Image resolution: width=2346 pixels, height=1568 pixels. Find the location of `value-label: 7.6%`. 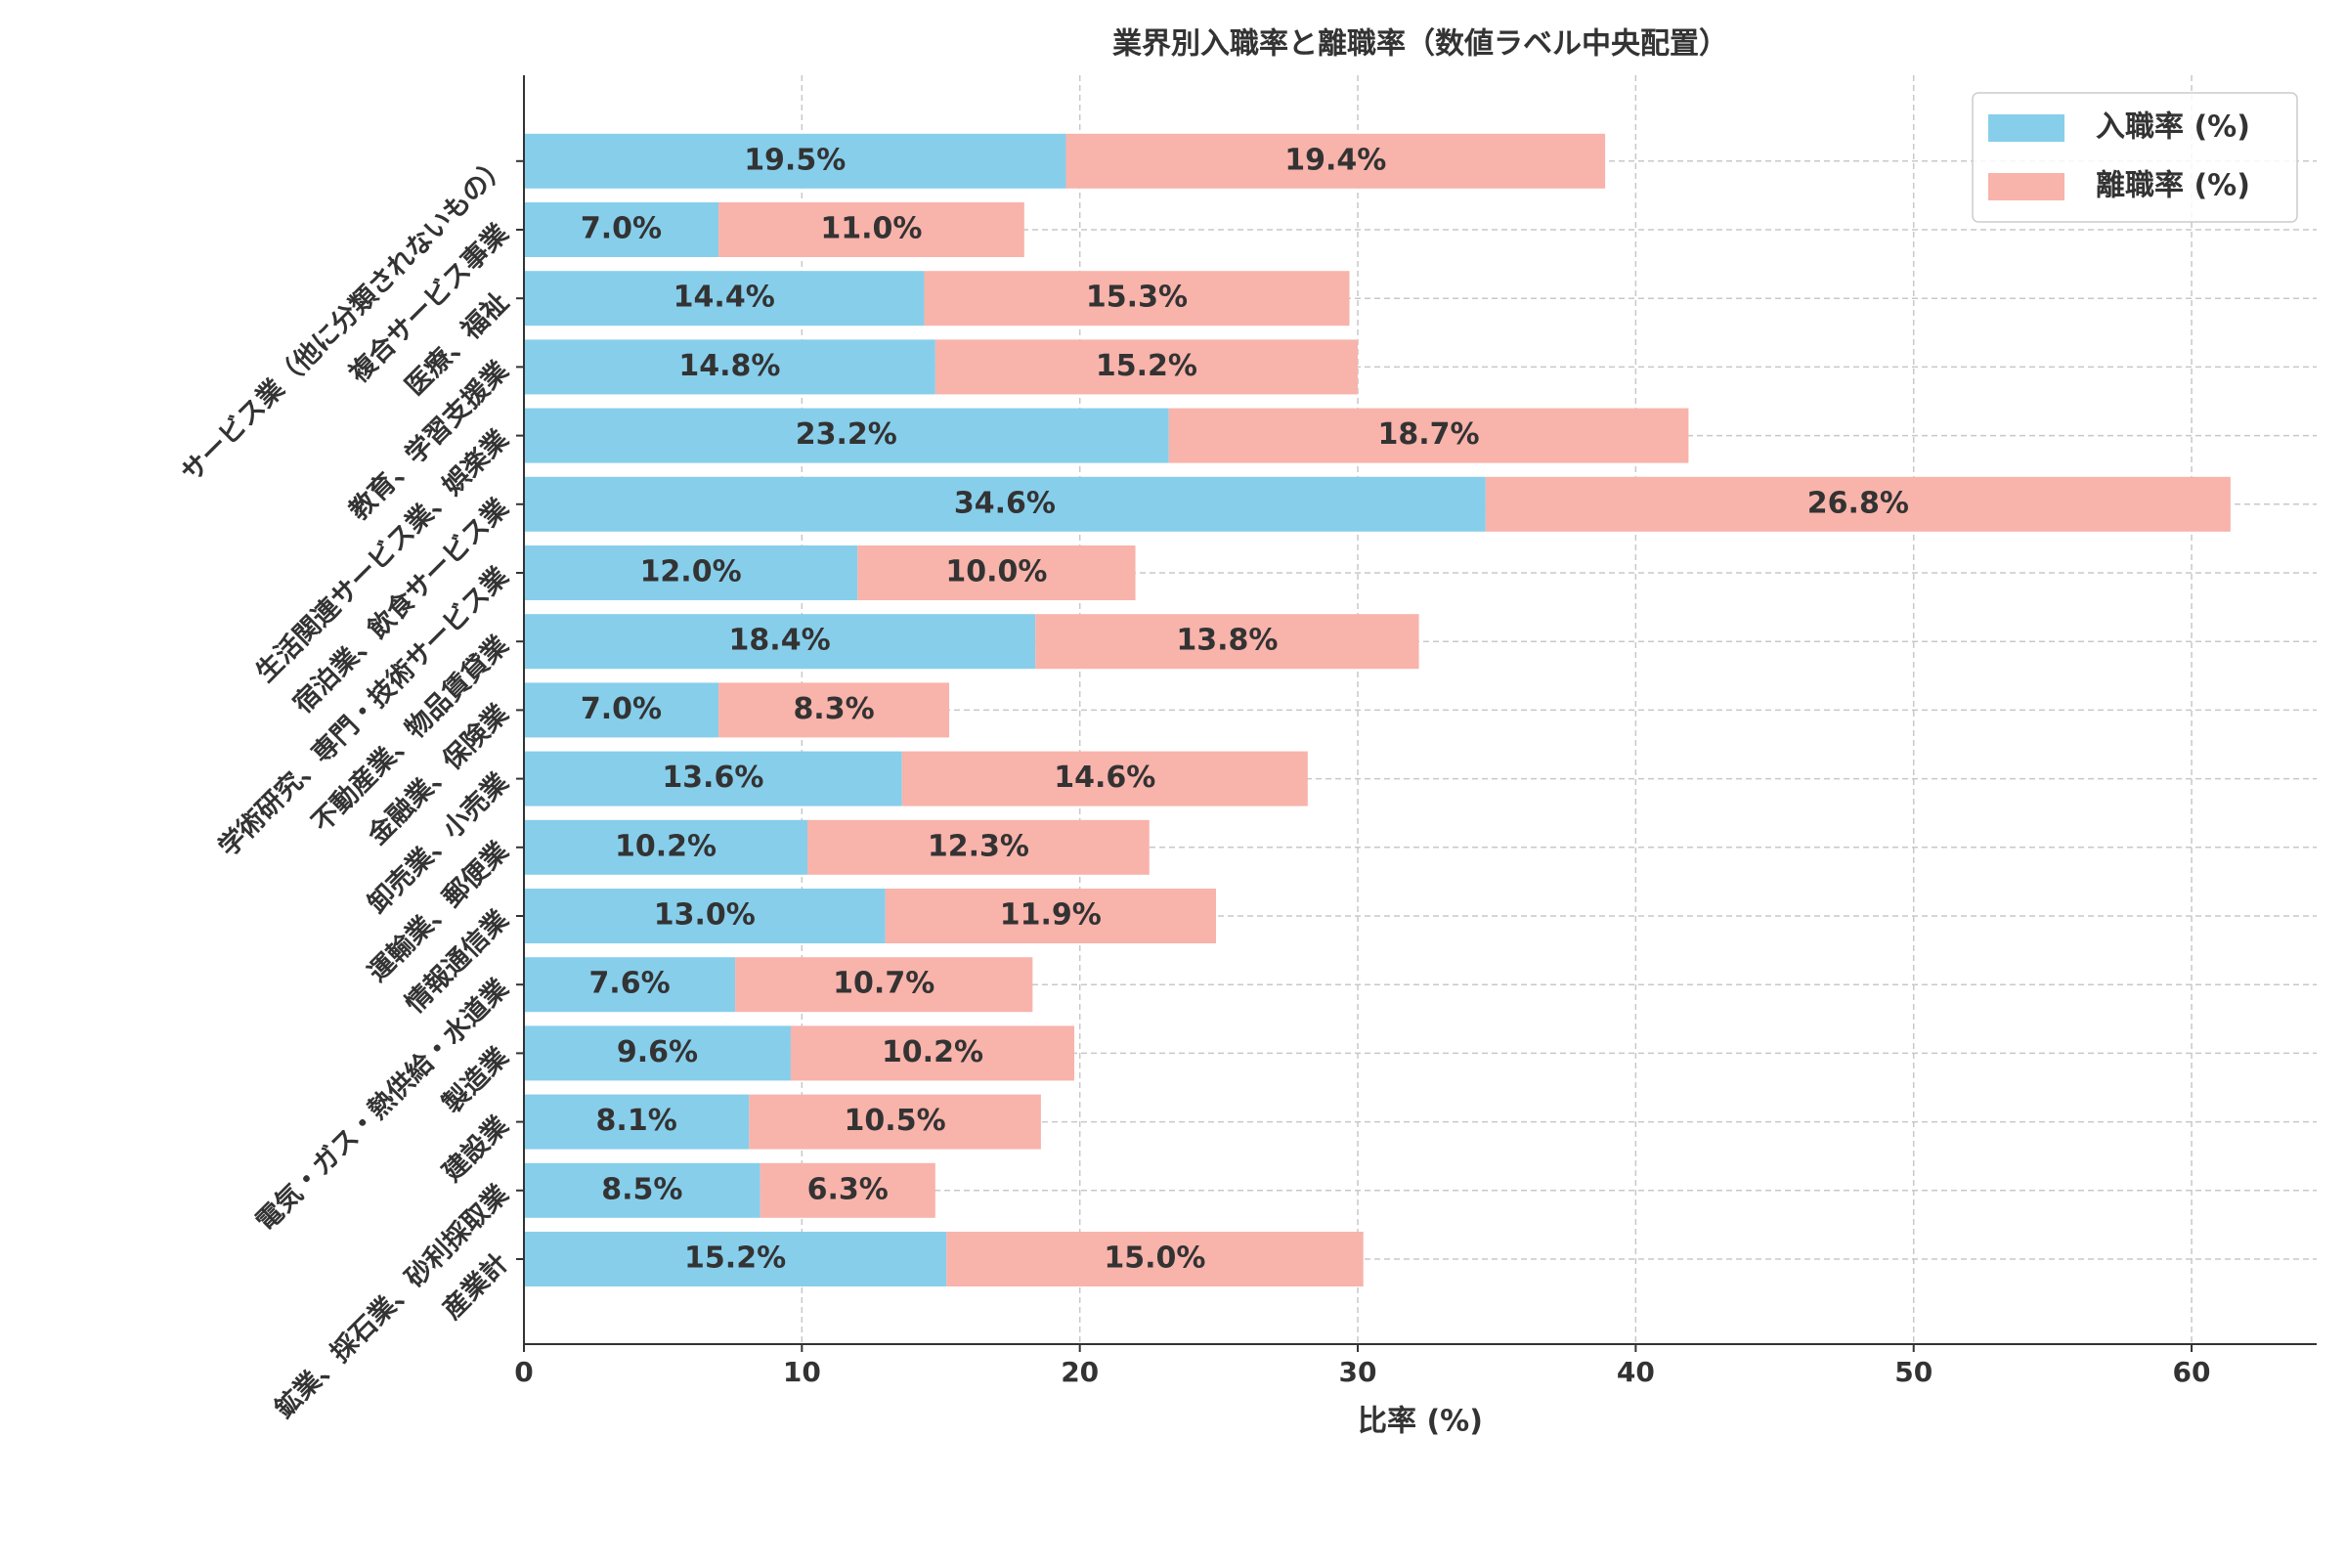

value-label: 7.6% is located at coordinates (629, 984).